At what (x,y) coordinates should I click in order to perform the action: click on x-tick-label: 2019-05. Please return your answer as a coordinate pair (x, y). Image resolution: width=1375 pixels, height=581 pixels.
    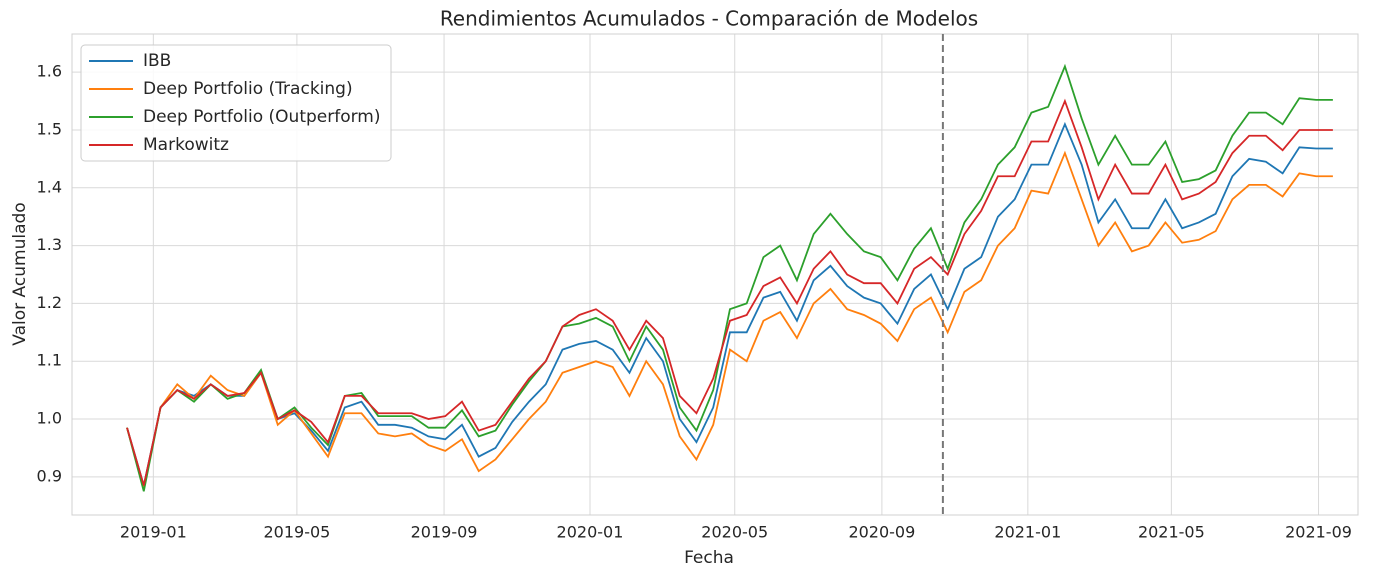
    Looking at the image, I should click on (296, 532).